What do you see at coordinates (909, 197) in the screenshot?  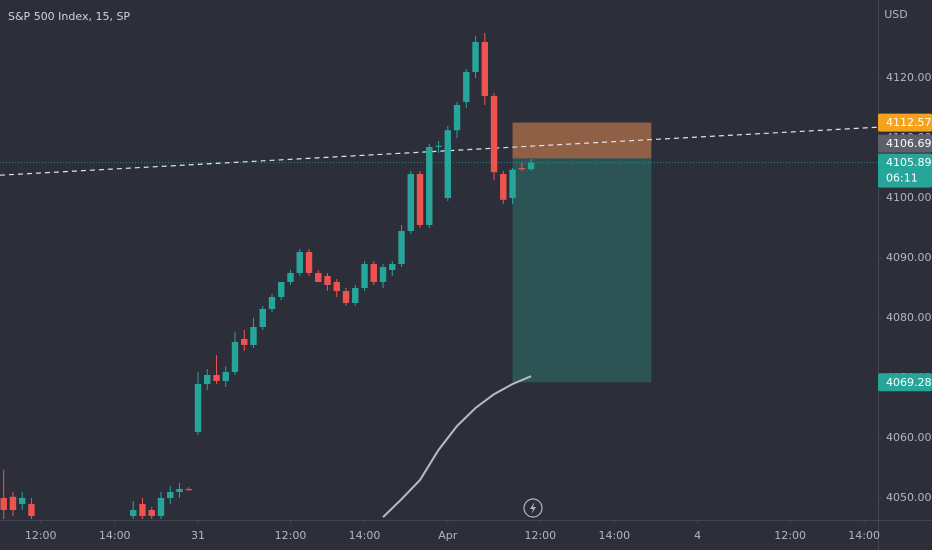 I see `y-tick-label: 4100.00` at bounding box center [909, 197].